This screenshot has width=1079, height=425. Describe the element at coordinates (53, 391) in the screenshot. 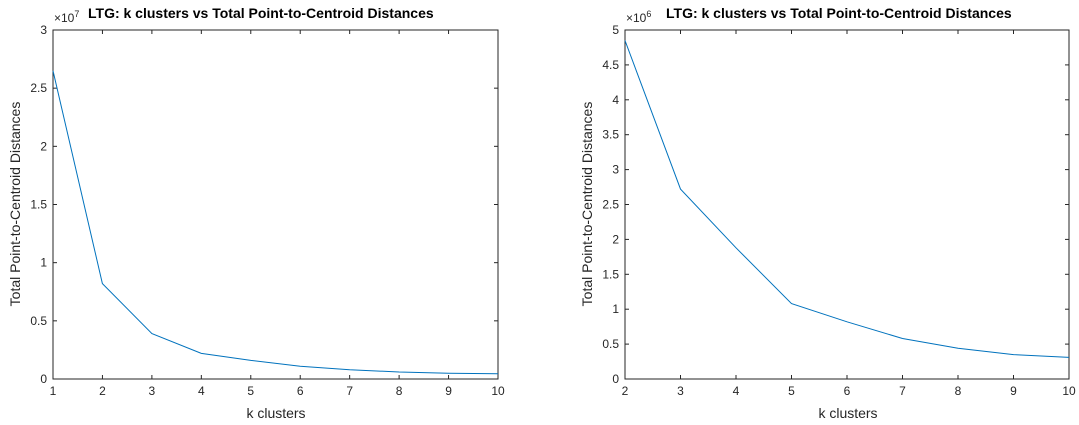

I see `x-tick-label: 1` at that location.